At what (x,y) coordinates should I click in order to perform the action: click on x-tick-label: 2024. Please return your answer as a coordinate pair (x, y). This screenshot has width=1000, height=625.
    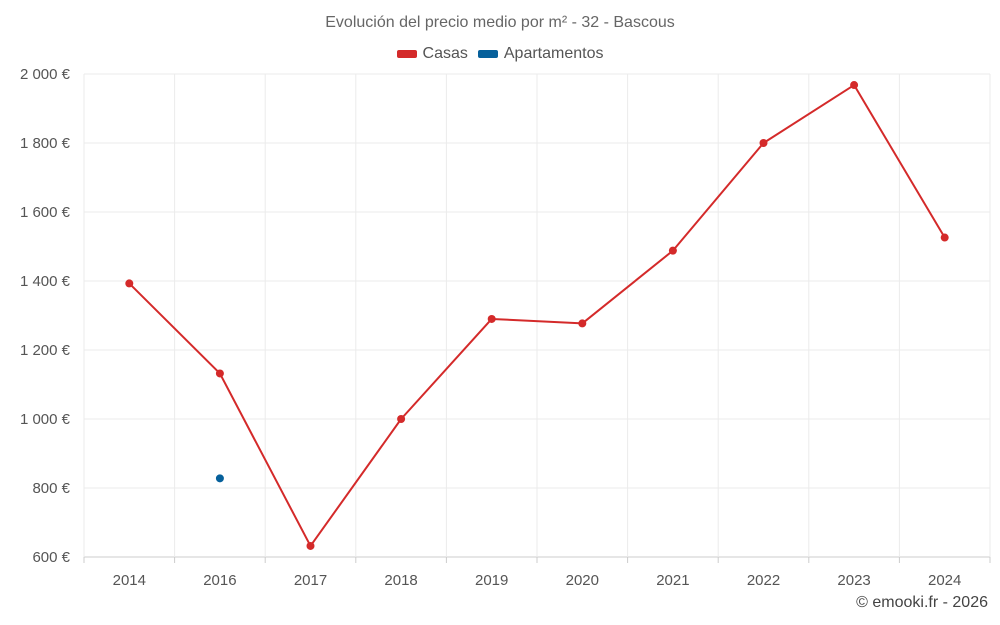
    Looking at the image, I should click on (944, 580).